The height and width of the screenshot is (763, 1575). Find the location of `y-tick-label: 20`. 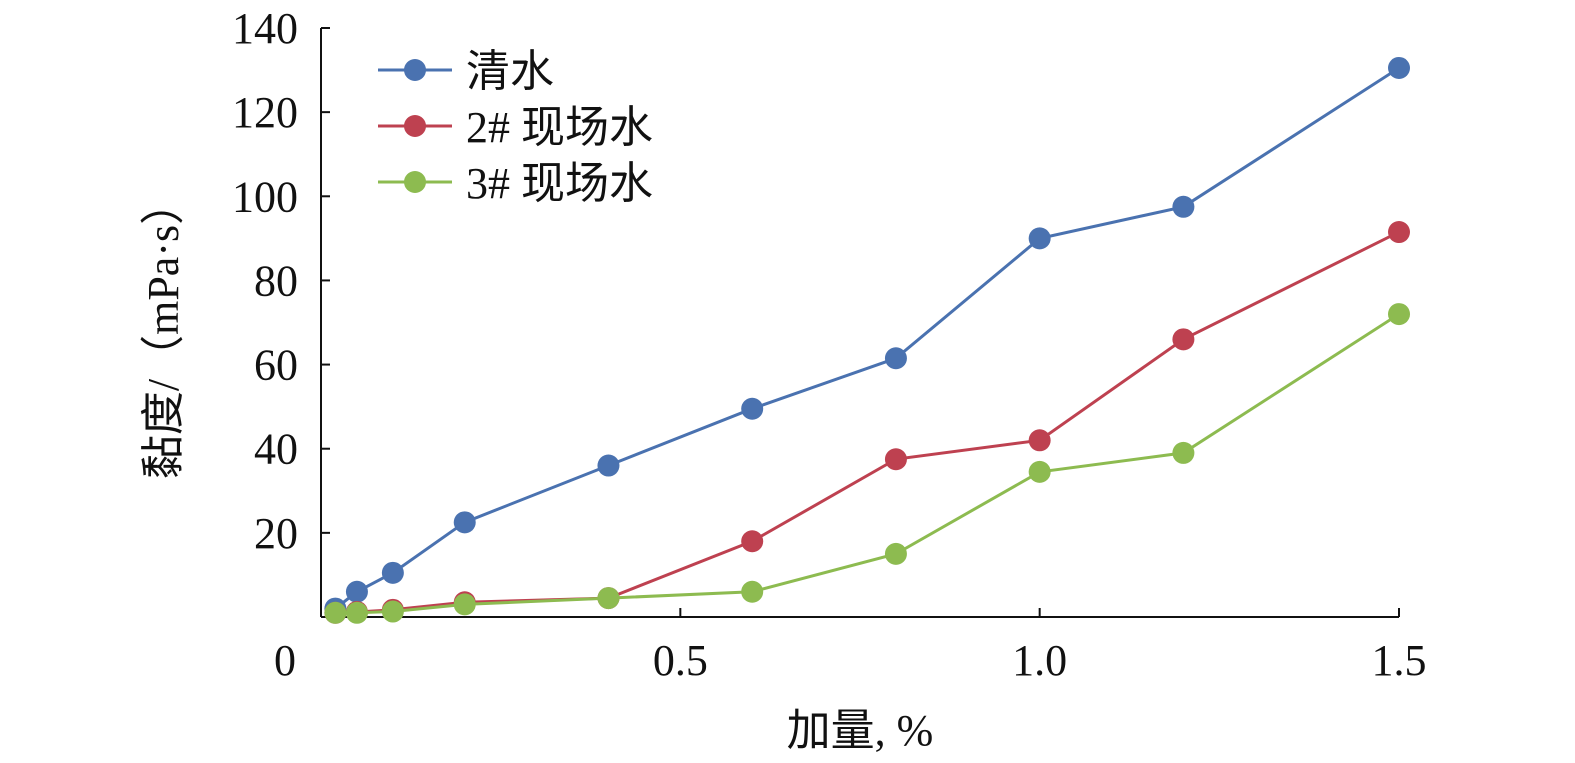

y-tick-label: 20 is located at coordinates (276, 533).